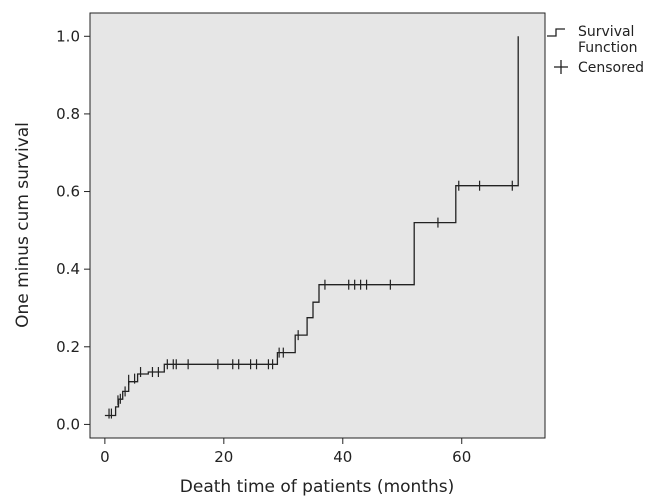 The height and width of the screenshot is (501, 648). I want to click on x-tick-label: 20, so click(223, 457).